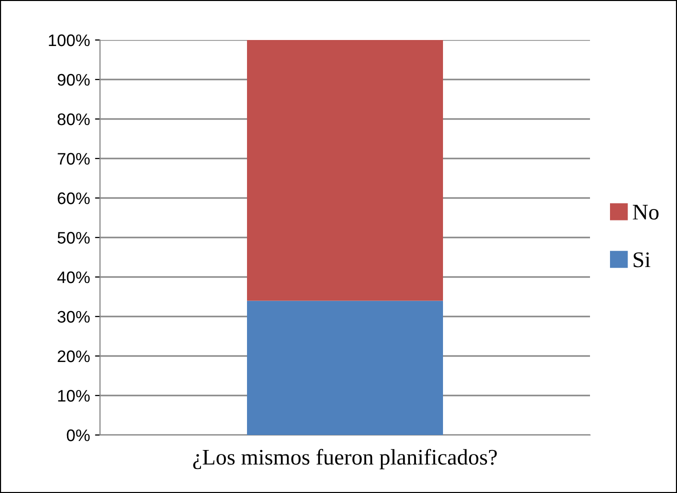 This screenshot has width=677, height=493. What do you see at coordinates (74, 158) in the screenshot?
I see `y-tick-label: 70%` at bounding box center [74, 158].